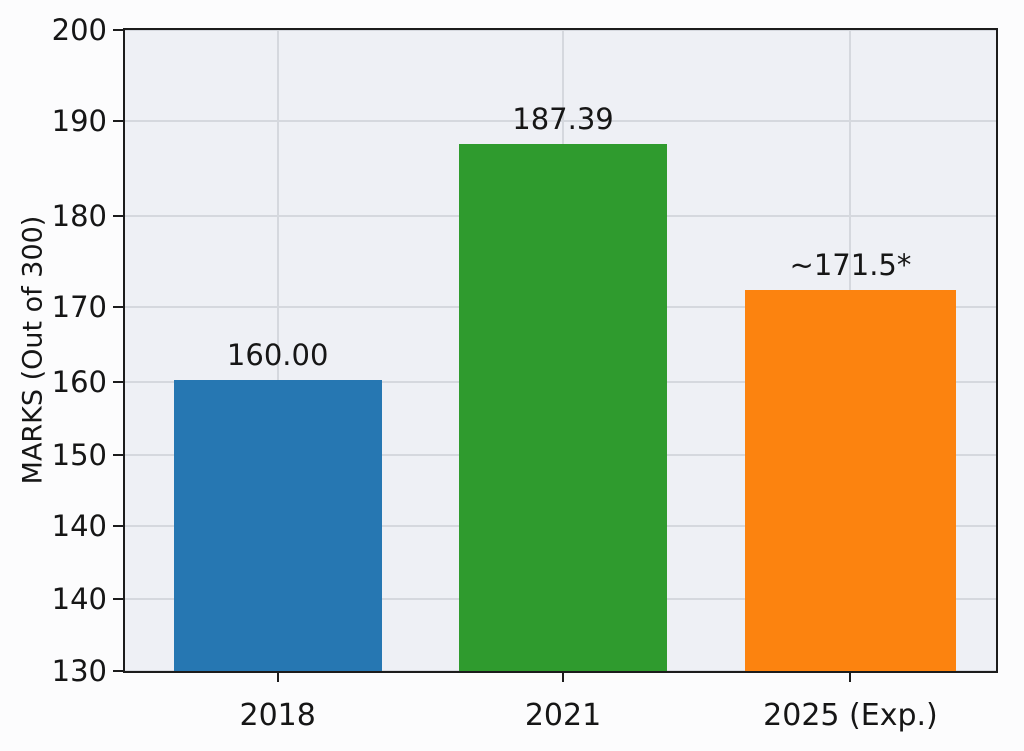 The height and width of the screenshot is (751, 1024). I want to click on y-tick-label: 130, so click(79, 671).